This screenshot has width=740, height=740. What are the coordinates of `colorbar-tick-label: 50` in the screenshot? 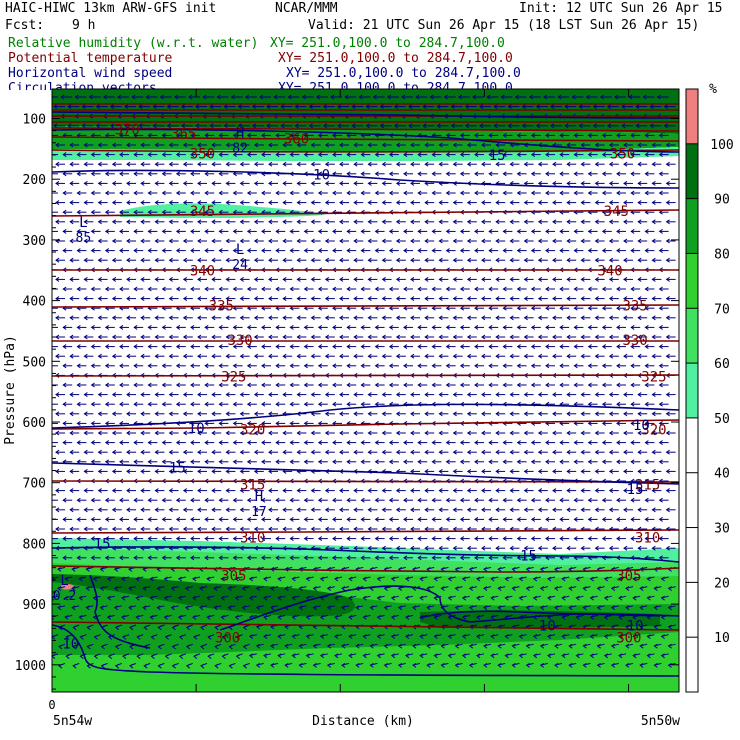 It's located at (722, 419).